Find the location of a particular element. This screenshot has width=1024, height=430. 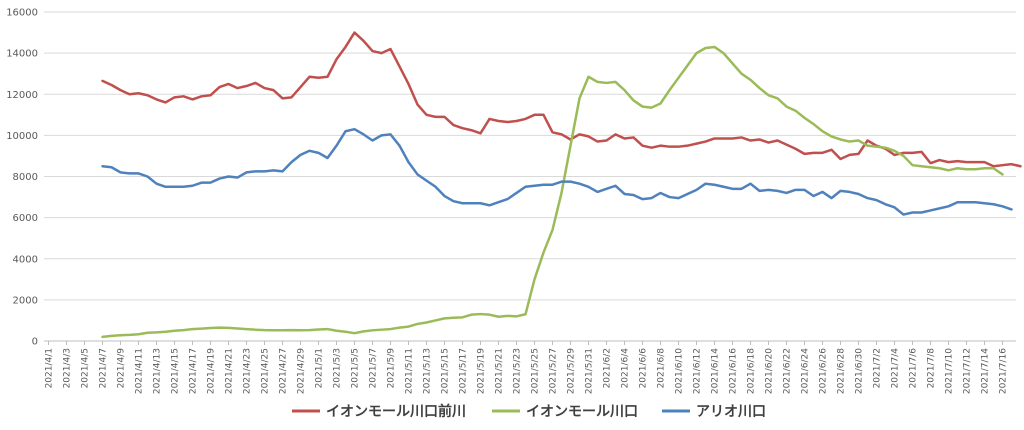

x-tick-label: 2021/6/16 is located at coordinates (734, 371).